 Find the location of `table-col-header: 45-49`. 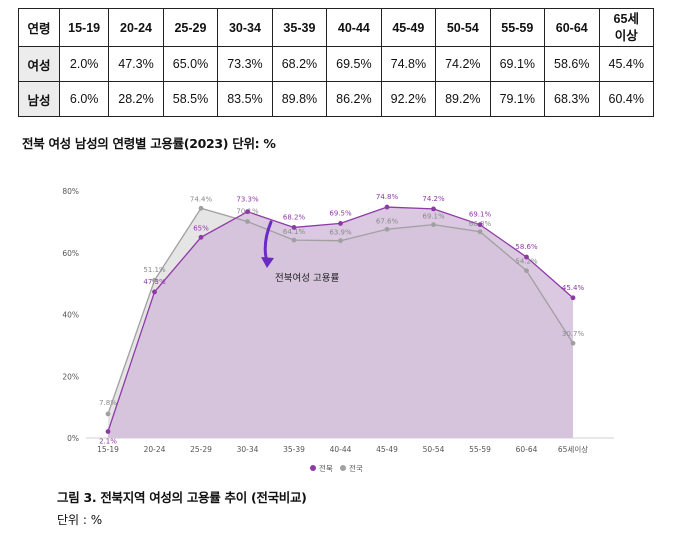

table-col-header: 45-49 is located at coordinates (408, 27).